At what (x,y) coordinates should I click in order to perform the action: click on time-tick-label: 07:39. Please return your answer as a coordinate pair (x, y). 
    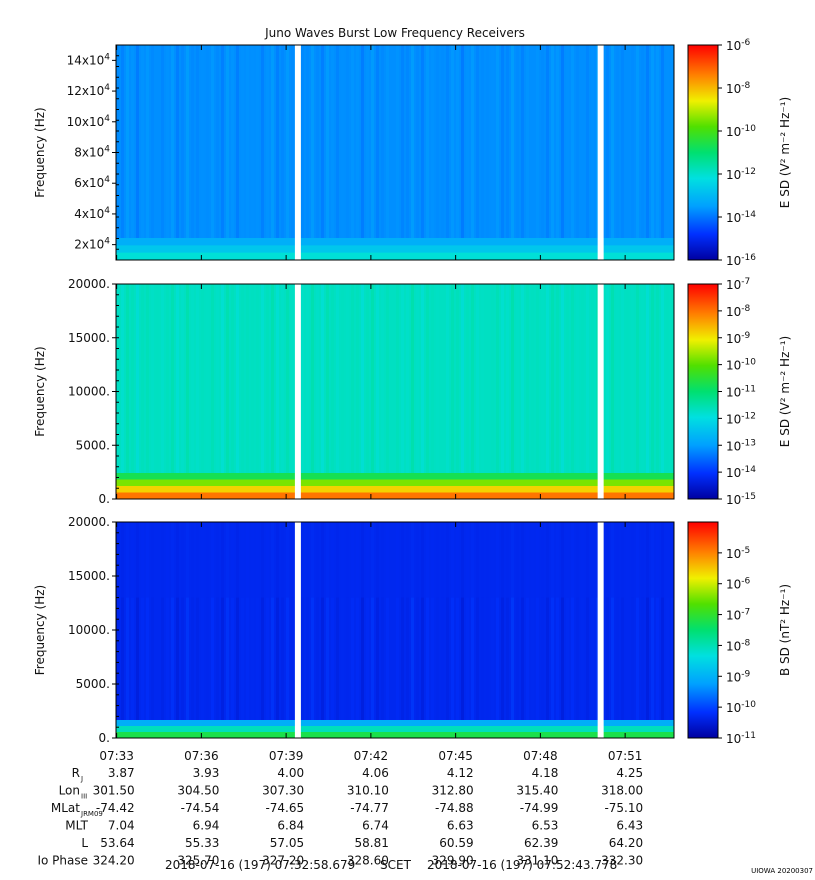
    Looking at the image, I should click on (286, 756).